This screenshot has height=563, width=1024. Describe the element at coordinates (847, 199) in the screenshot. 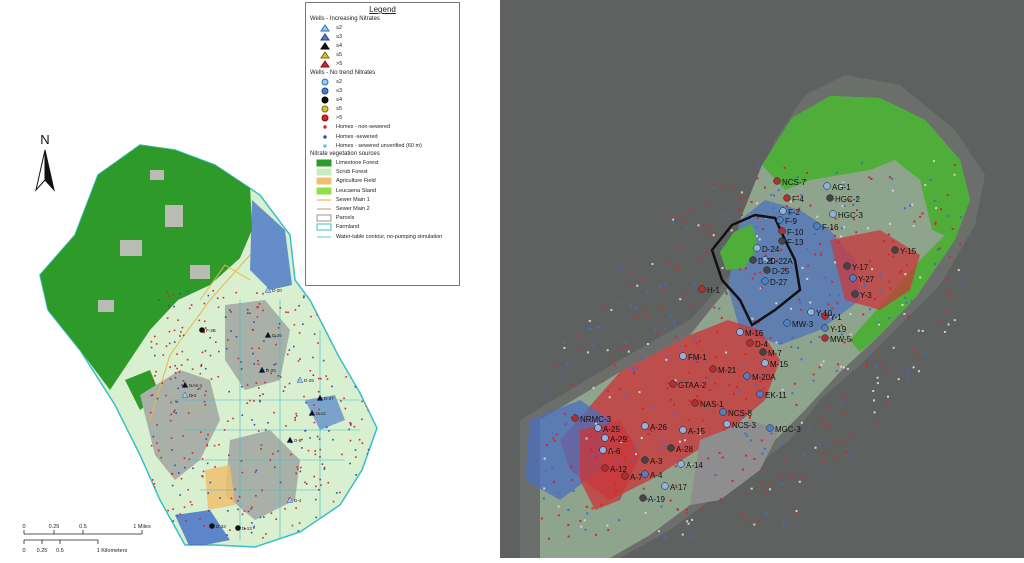

I see `well-label: HGC-2` at that location.